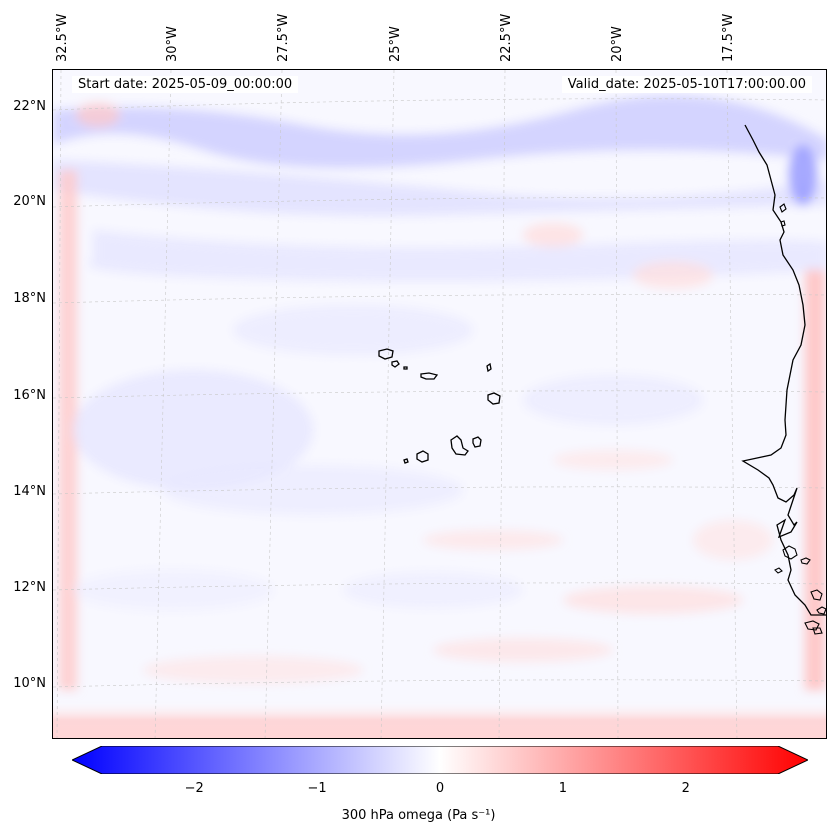 This screenshot has width=837, height=839. I want to click on lat-label-12n: 12°N, so click(29, 587).